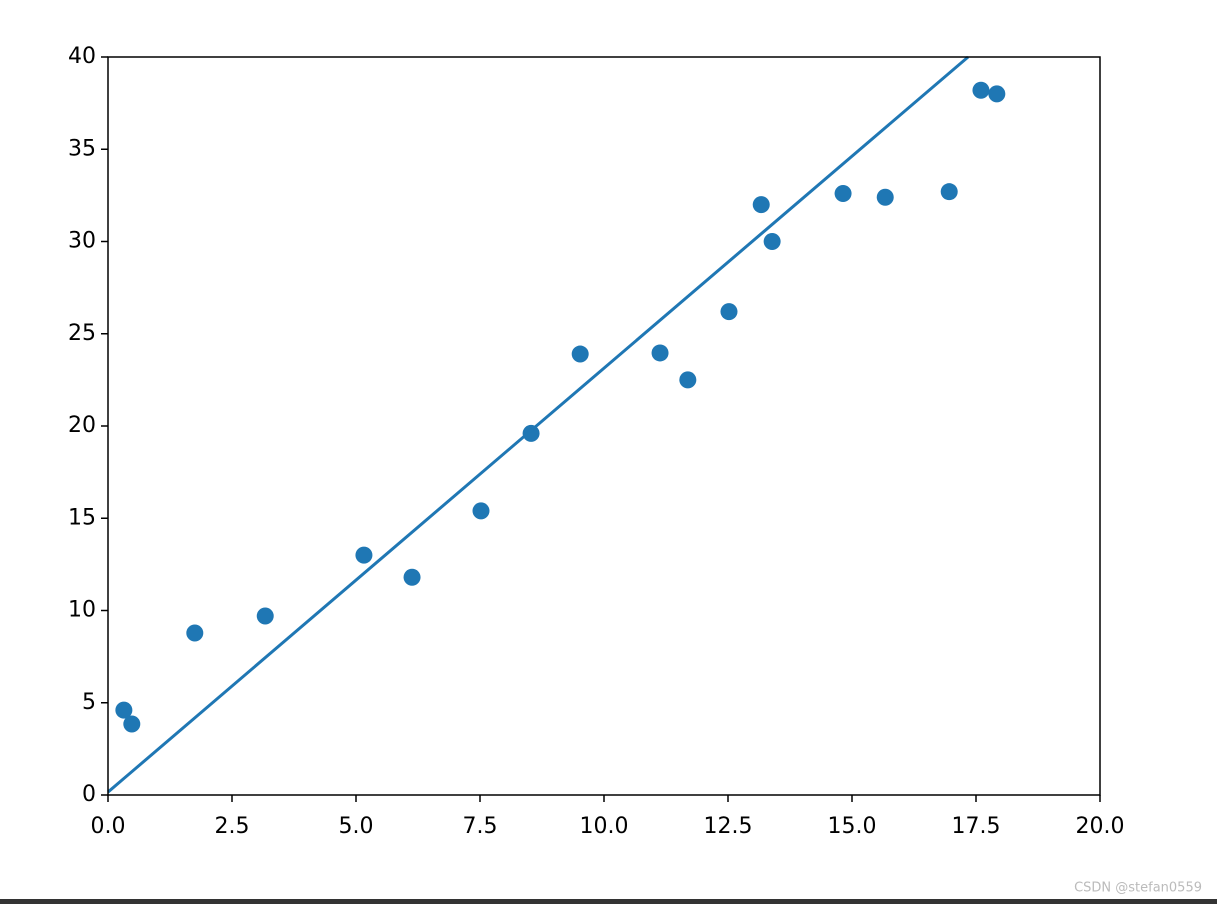 The image size is (1217, 904). What do you see at coordinates (82, 148) in the screenshot?
I see `y-tick-label: 35` at bounding box center [82, 148].